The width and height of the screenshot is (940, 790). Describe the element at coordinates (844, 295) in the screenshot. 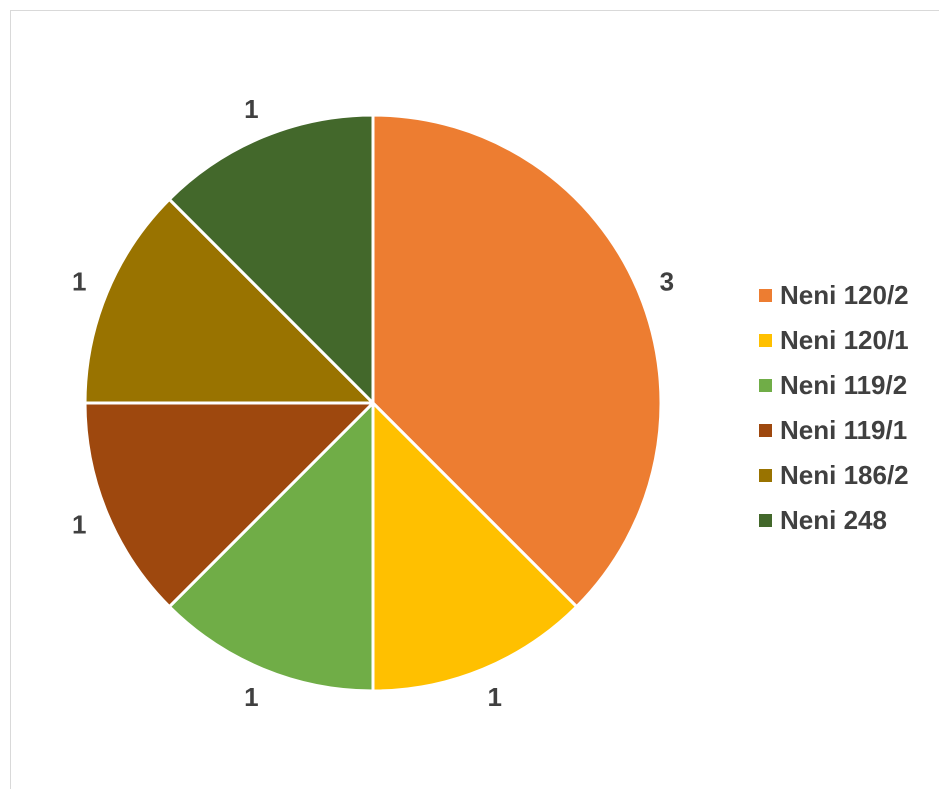

I see `legend-label: Neni 120/2` at that location.